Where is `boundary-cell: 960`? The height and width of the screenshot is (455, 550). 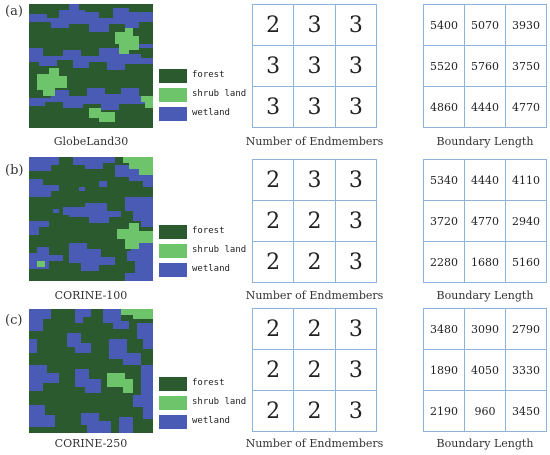 boundary-cell: 960 is located at coordinates (485, 411).